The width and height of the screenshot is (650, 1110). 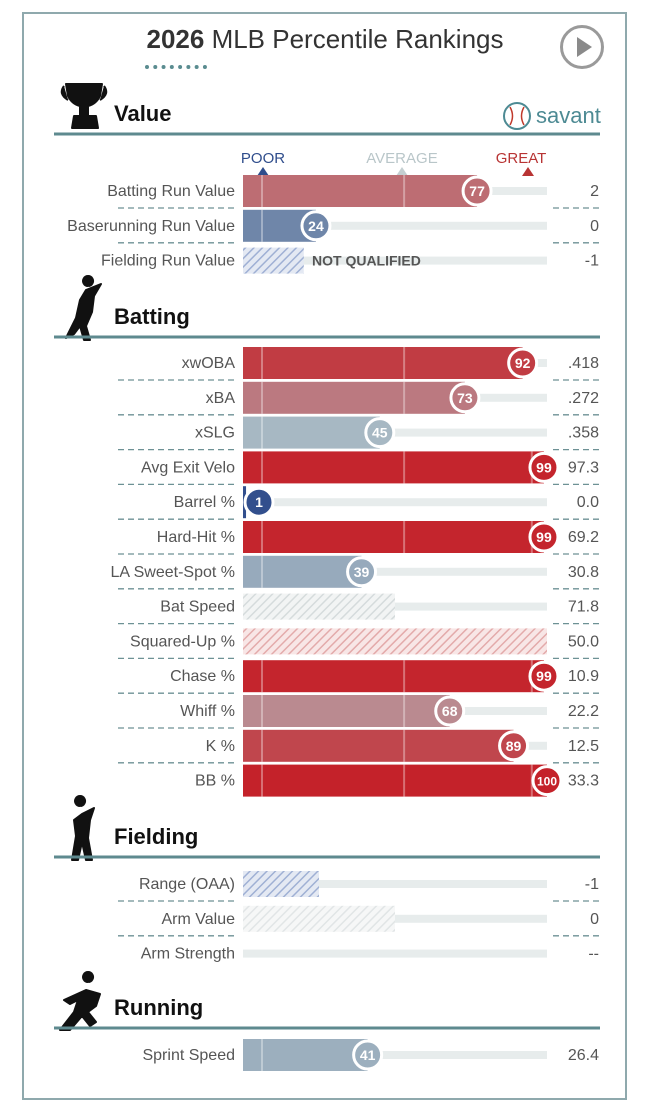 I want to click on title-year: 2026, so click(x=175, y=39).